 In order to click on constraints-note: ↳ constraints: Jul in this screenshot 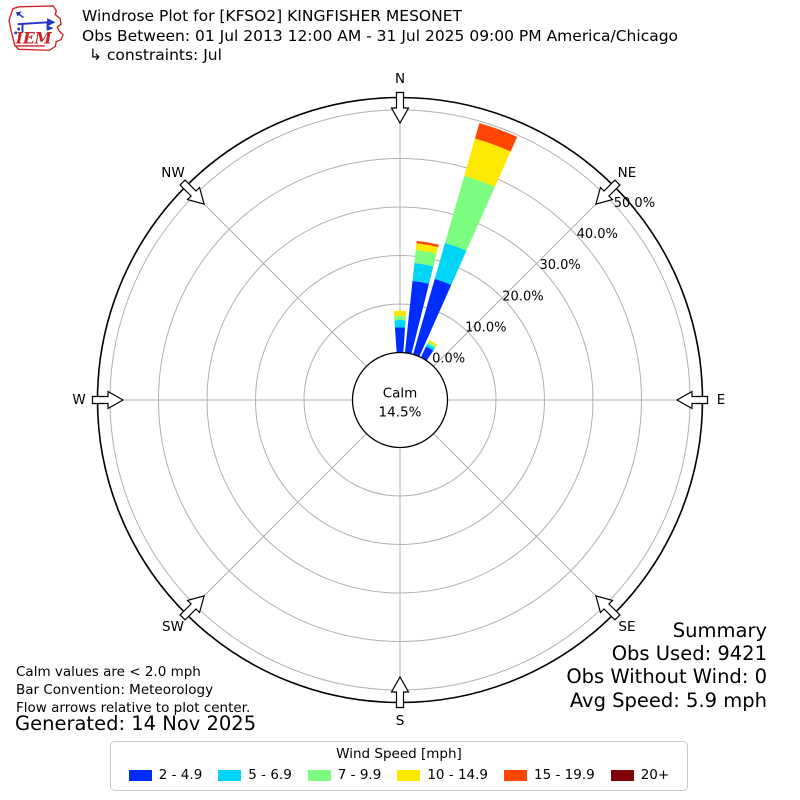, I will do `click(155, 55)`.